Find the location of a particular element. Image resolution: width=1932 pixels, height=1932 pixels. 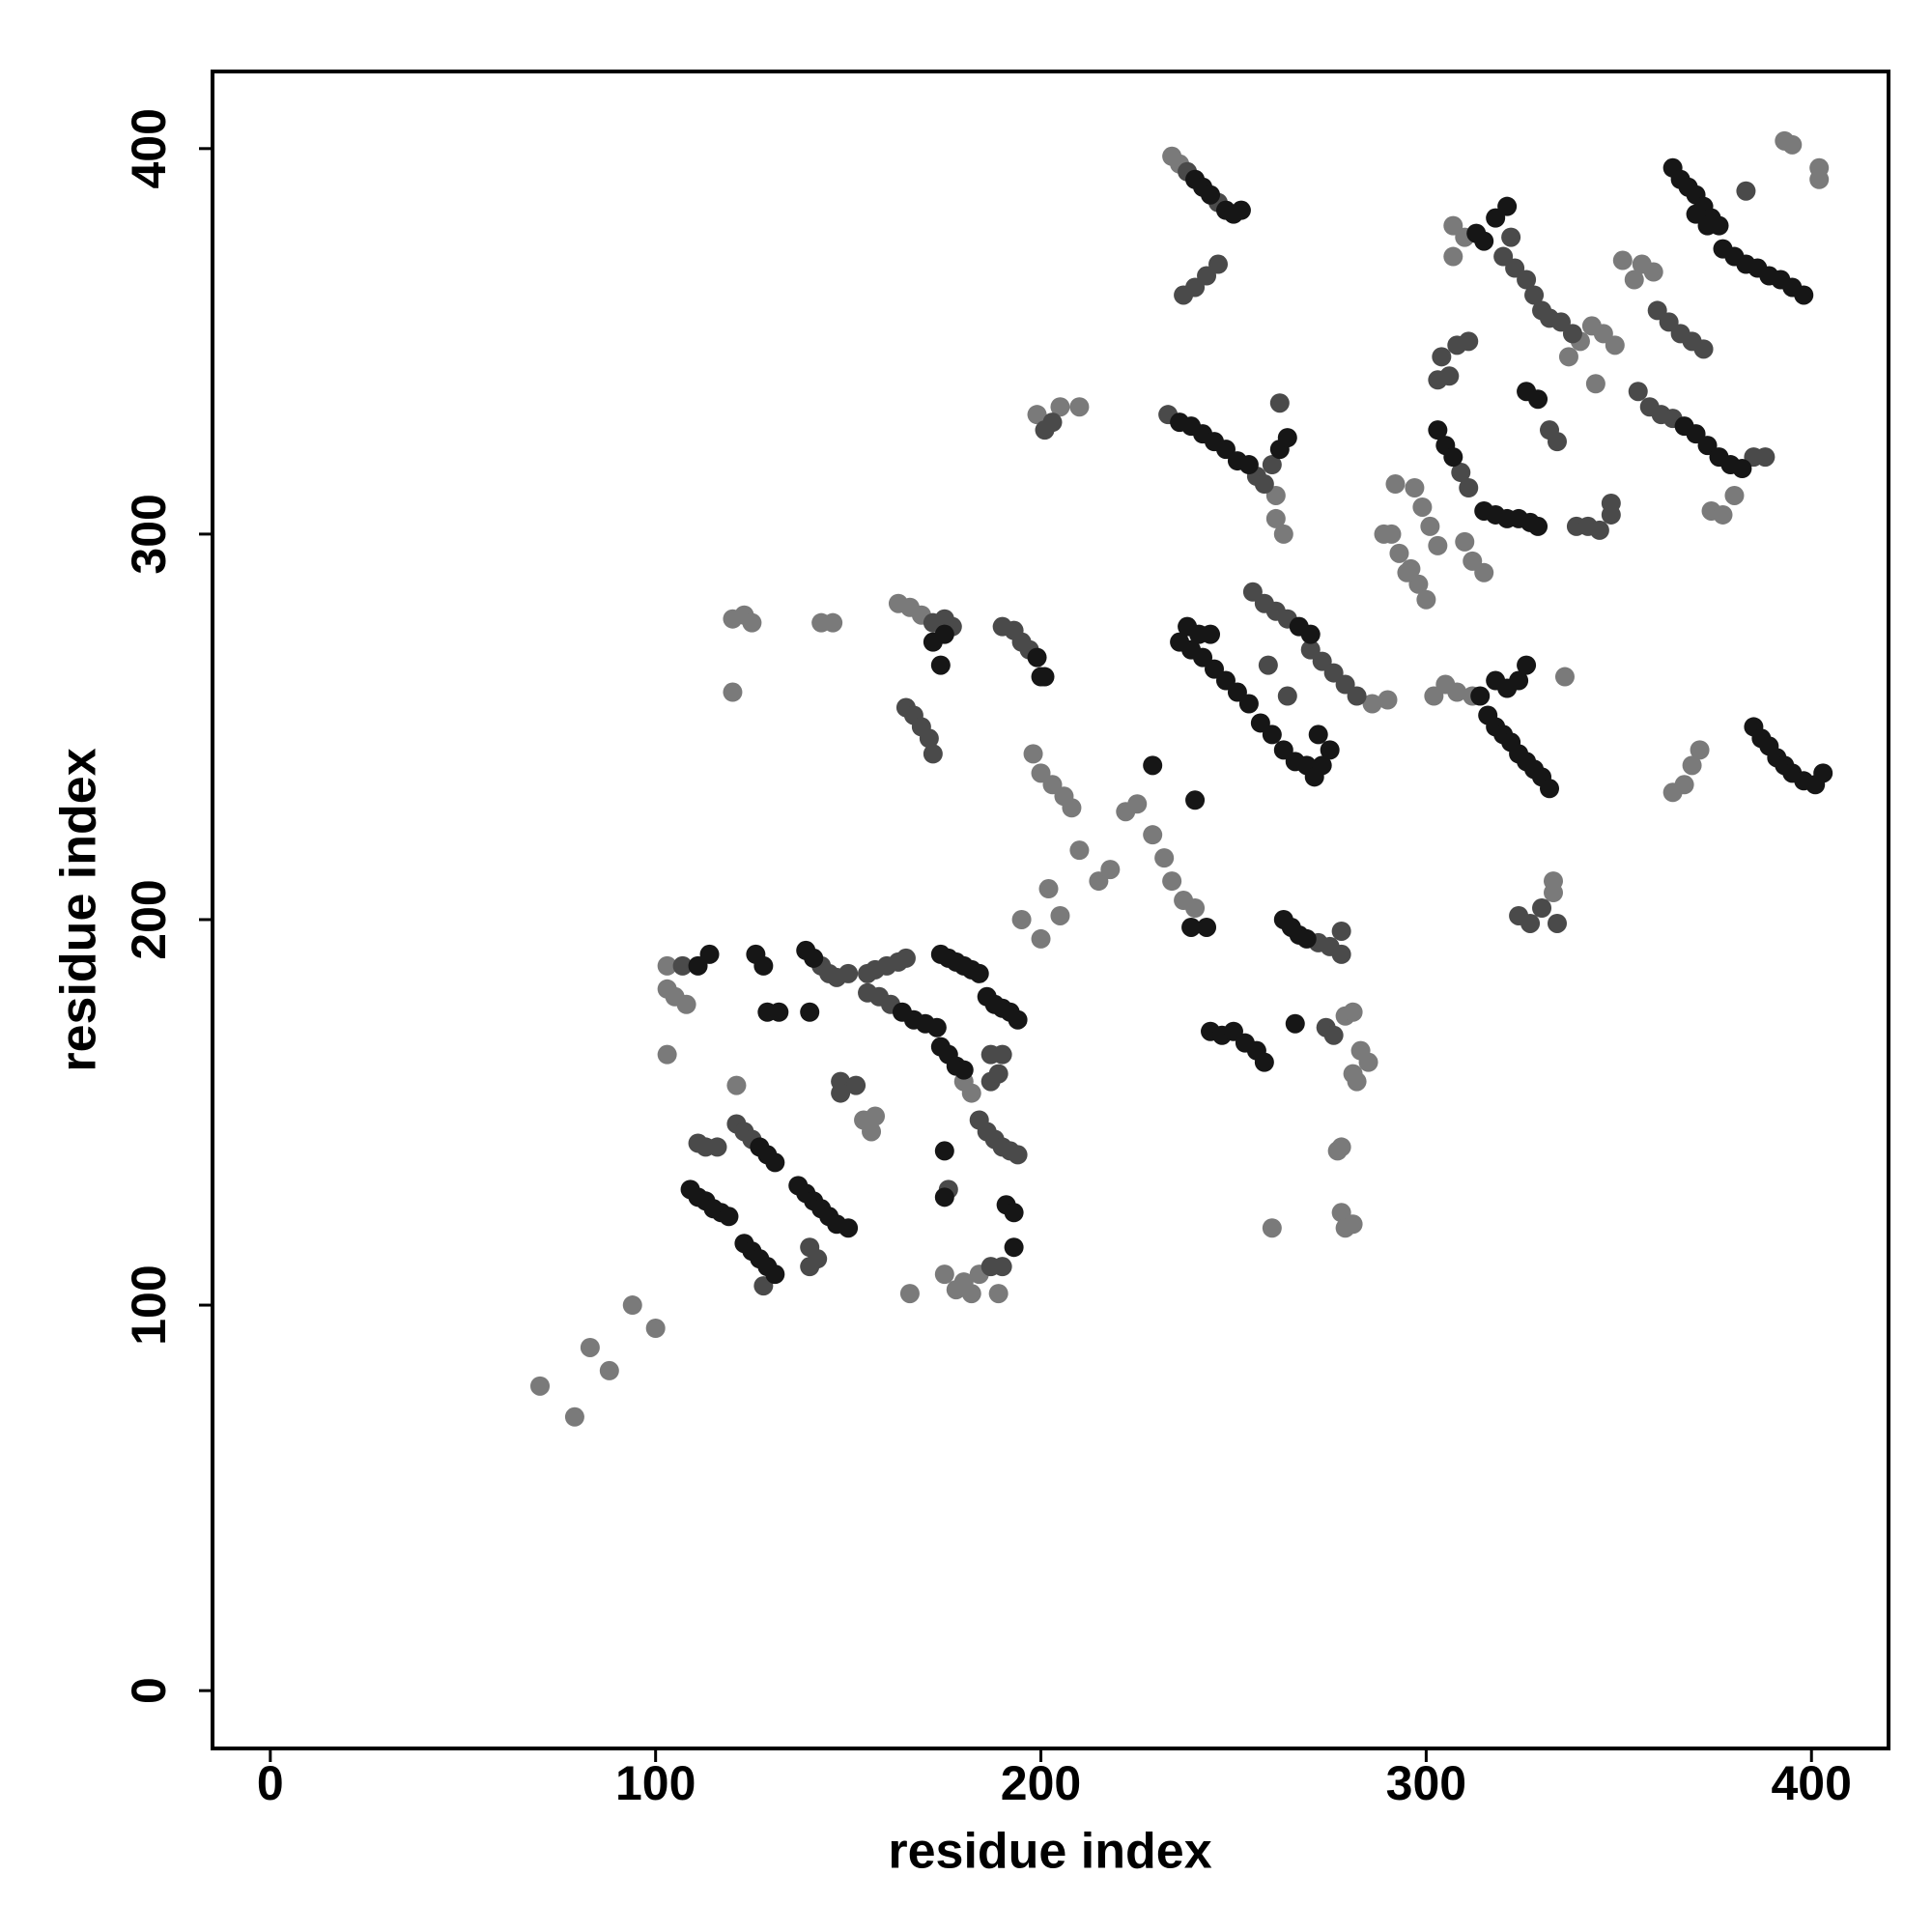

y-tick-label: 100 is located at coordinates (149, 1304).